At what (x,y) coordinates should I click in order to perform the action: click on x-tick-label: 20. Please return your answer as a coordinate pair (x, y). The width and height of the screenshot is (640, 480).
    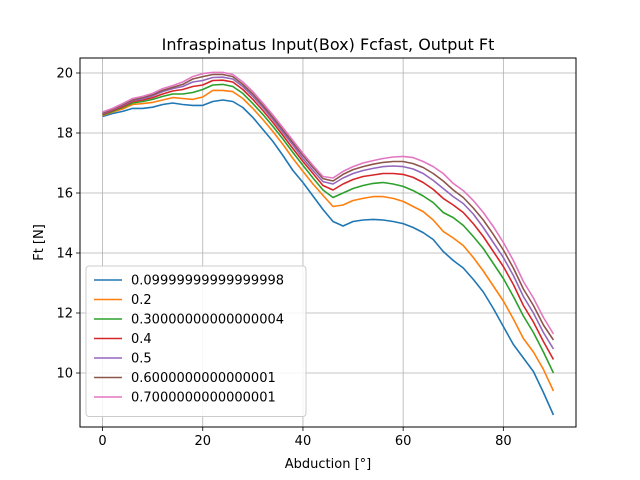
    Looking at the image, I should click on (202, 441).